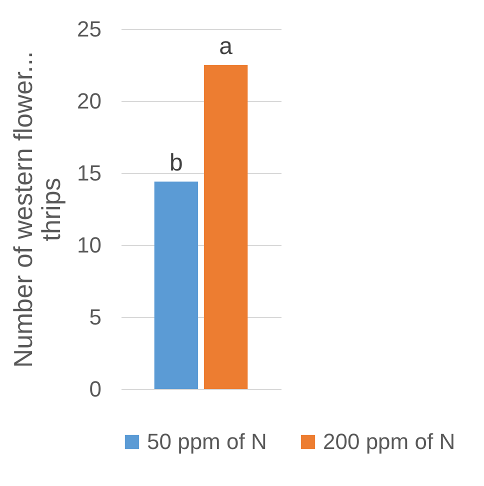 The image size is (484, 486). Describe the element at coordinates (89, 245) in the screenshot. I see `y-tick-label: 10` at that location.